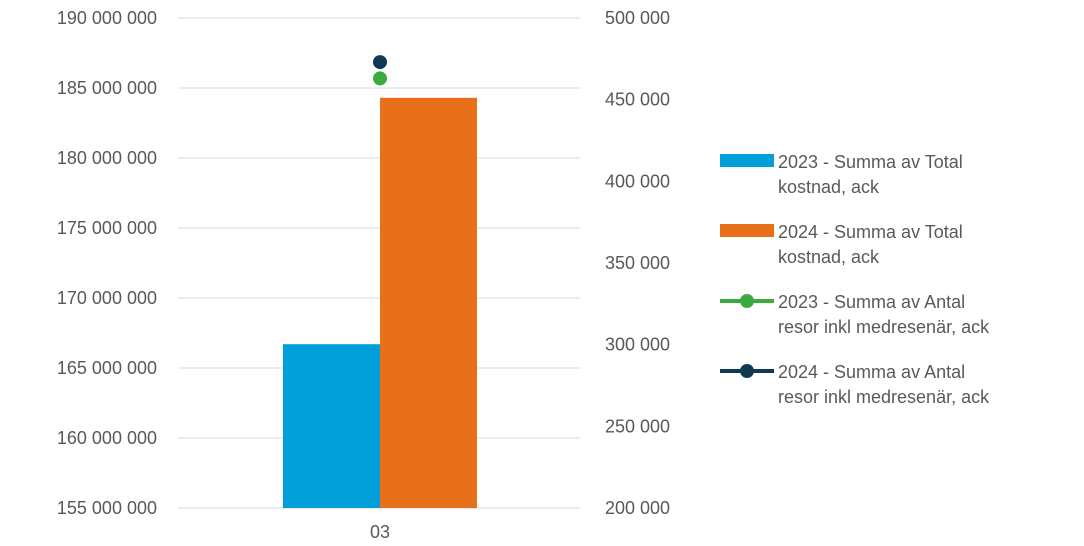 This screenshot has height=546, width=1084. Describe the element at coordinates (380, 532) in the screenshot. I see `x-tick-label: 03` at that location.